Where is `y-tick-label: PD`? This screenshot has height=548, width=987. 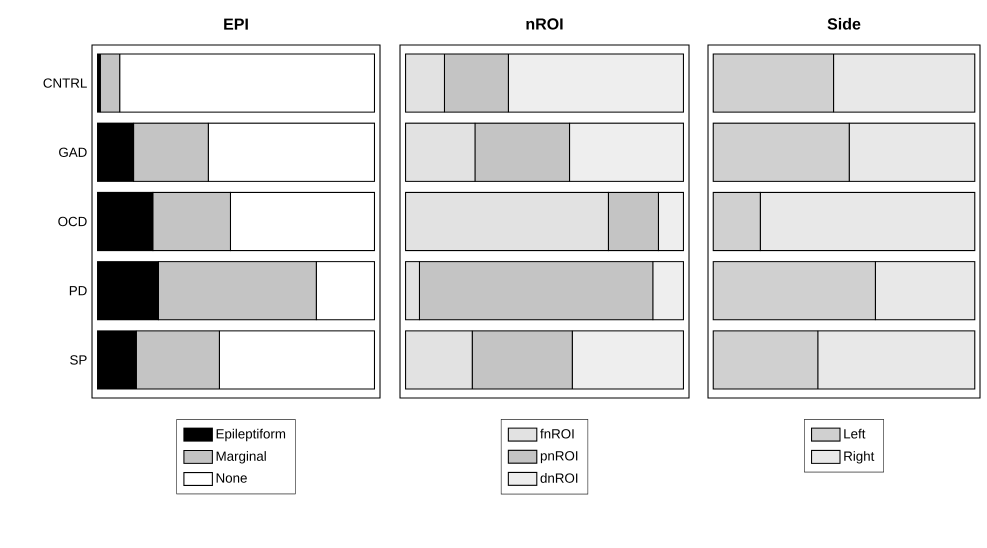
y-tick-label: PD is located at coordinates (78, 291).